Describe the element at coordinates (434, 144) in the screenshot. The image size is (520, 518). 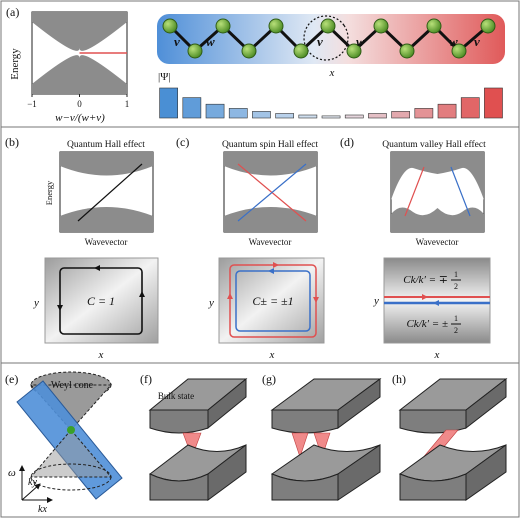
I see `qvhe-title: Quantum valley Hall effect` at that location.